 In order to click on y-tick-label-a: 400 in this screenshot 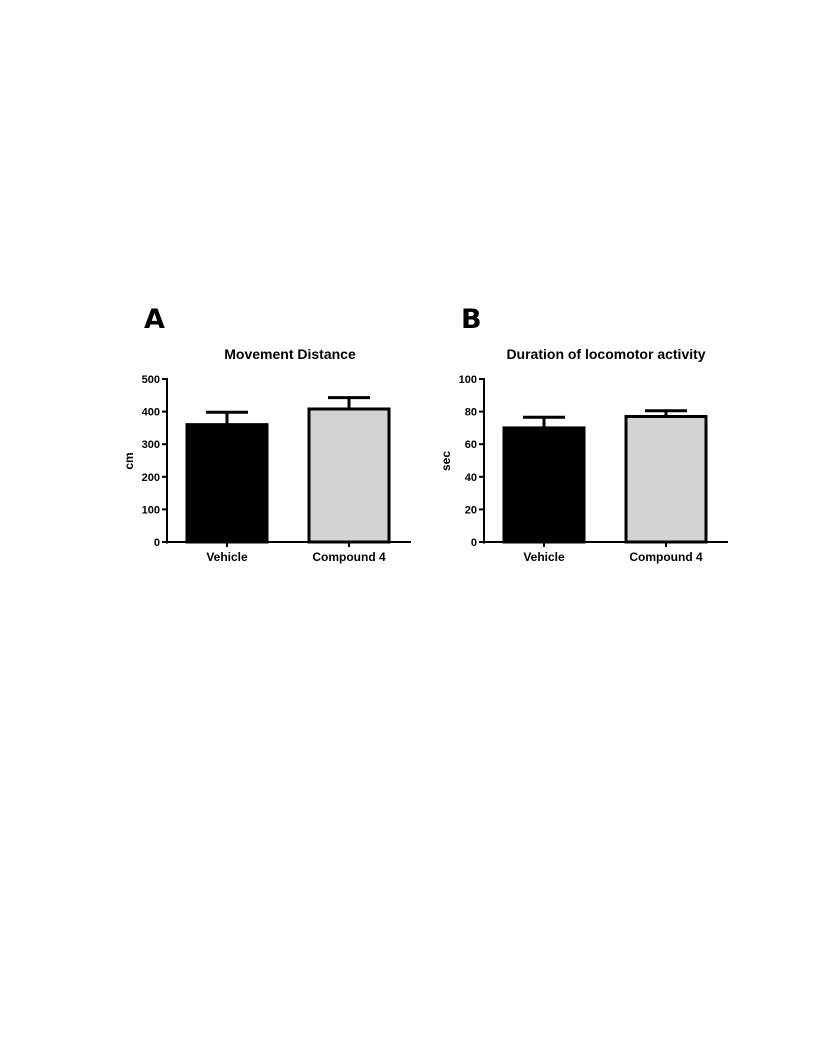, I will do `click(151, 413)`.